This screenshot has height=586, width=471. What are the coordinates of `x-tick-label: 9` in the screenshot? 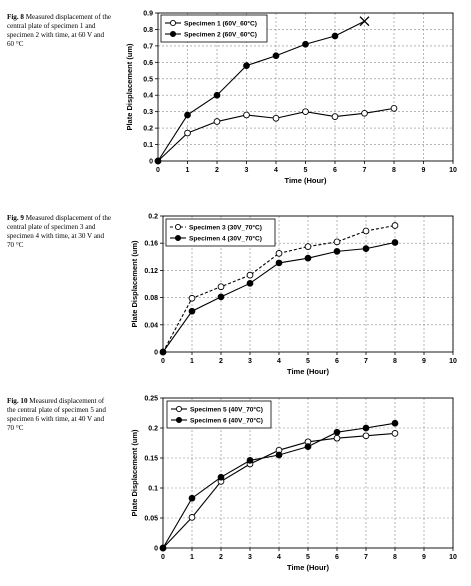 It's located at (424, 170).